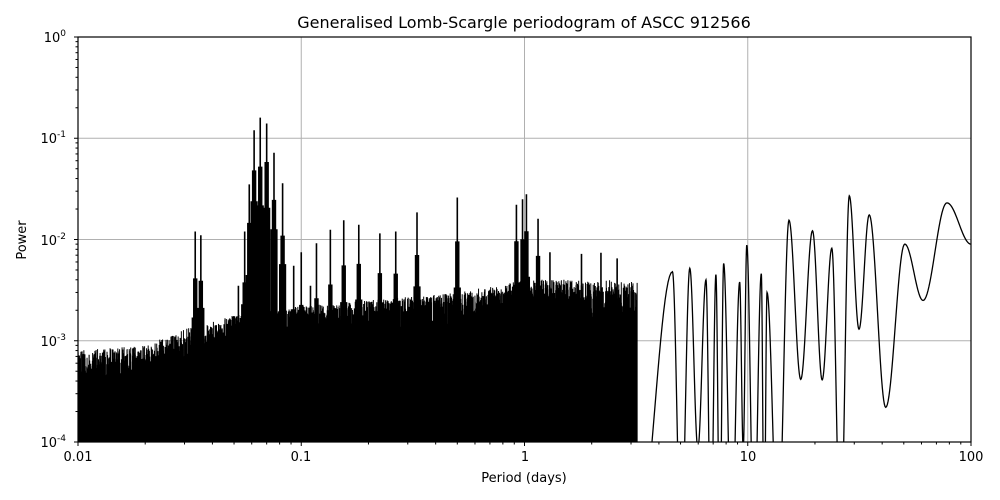 Image resolution: width=1000 pixels, height=500 pixels. Describe the element at coordinates (524, 444) in the screenshot. I see `x-axis-ticks` at that location.